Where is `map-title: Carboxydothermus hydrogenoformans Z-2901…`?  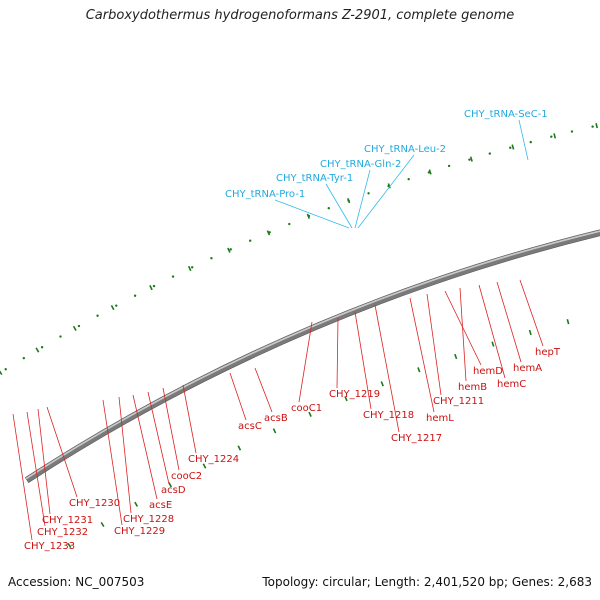
map-title: Carboxydothermus hydrogenoformans Z-2901… is located at coordinates (300, 15).